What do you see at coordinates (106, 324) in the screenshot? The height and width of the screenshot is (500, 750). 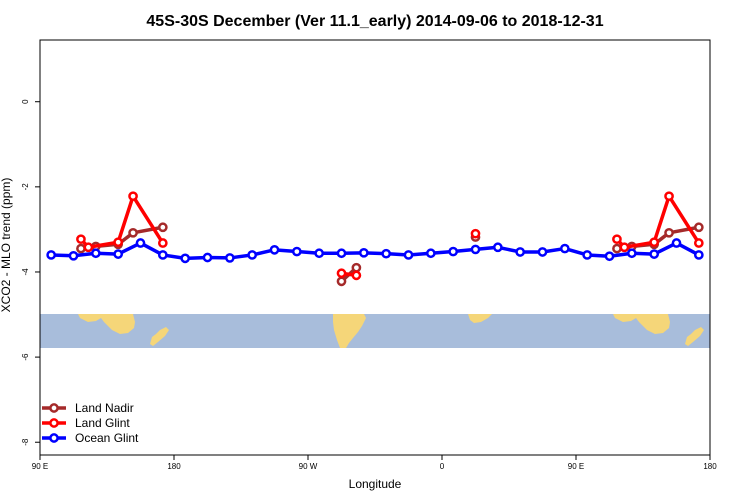 I see `map-land-australia-left` at bounding box center [106, 324].